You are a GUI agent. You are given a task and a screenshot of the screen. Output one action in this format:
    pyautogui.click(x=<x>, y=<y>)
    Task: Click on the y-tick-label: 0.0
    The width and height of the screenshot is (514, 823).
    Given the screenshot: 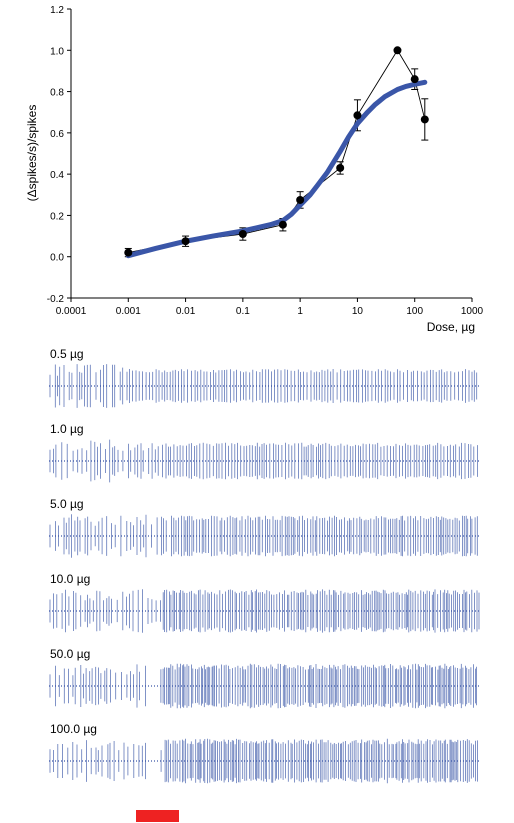 What is the action you would take?
    pyautogui.click(x=57, y=258)
    